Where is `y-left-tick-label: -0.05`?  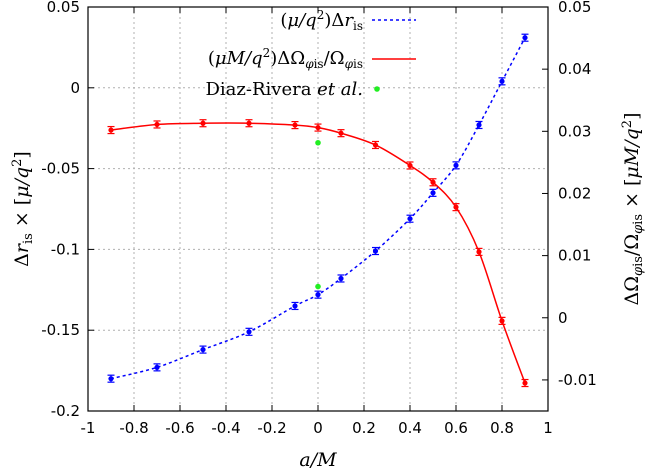 y-left-tick-label: -0.05 is located at coordinates (60, 169).